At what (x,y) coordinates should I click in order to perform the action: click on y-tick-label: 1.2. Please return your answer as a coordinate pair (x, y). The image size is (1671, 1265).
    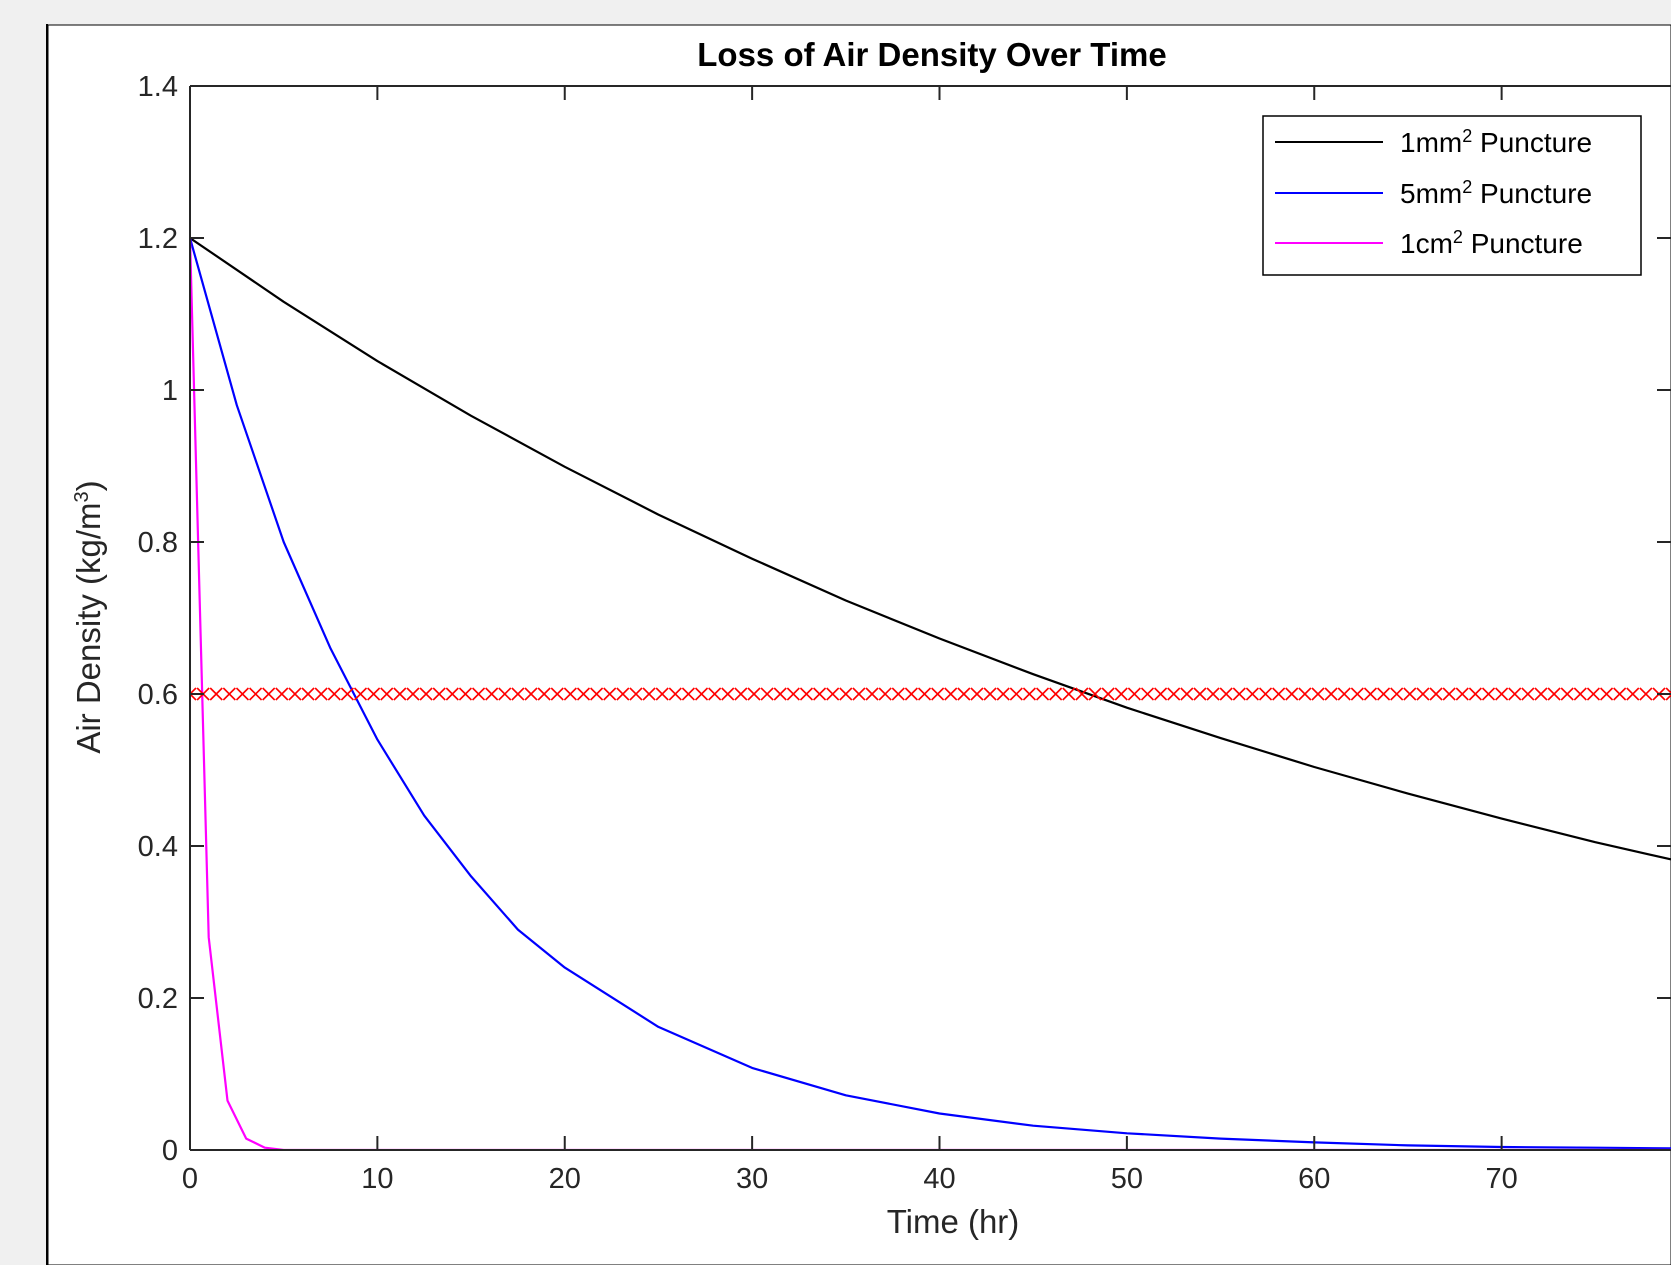
    Looking at the image, I should click on (158, 239).